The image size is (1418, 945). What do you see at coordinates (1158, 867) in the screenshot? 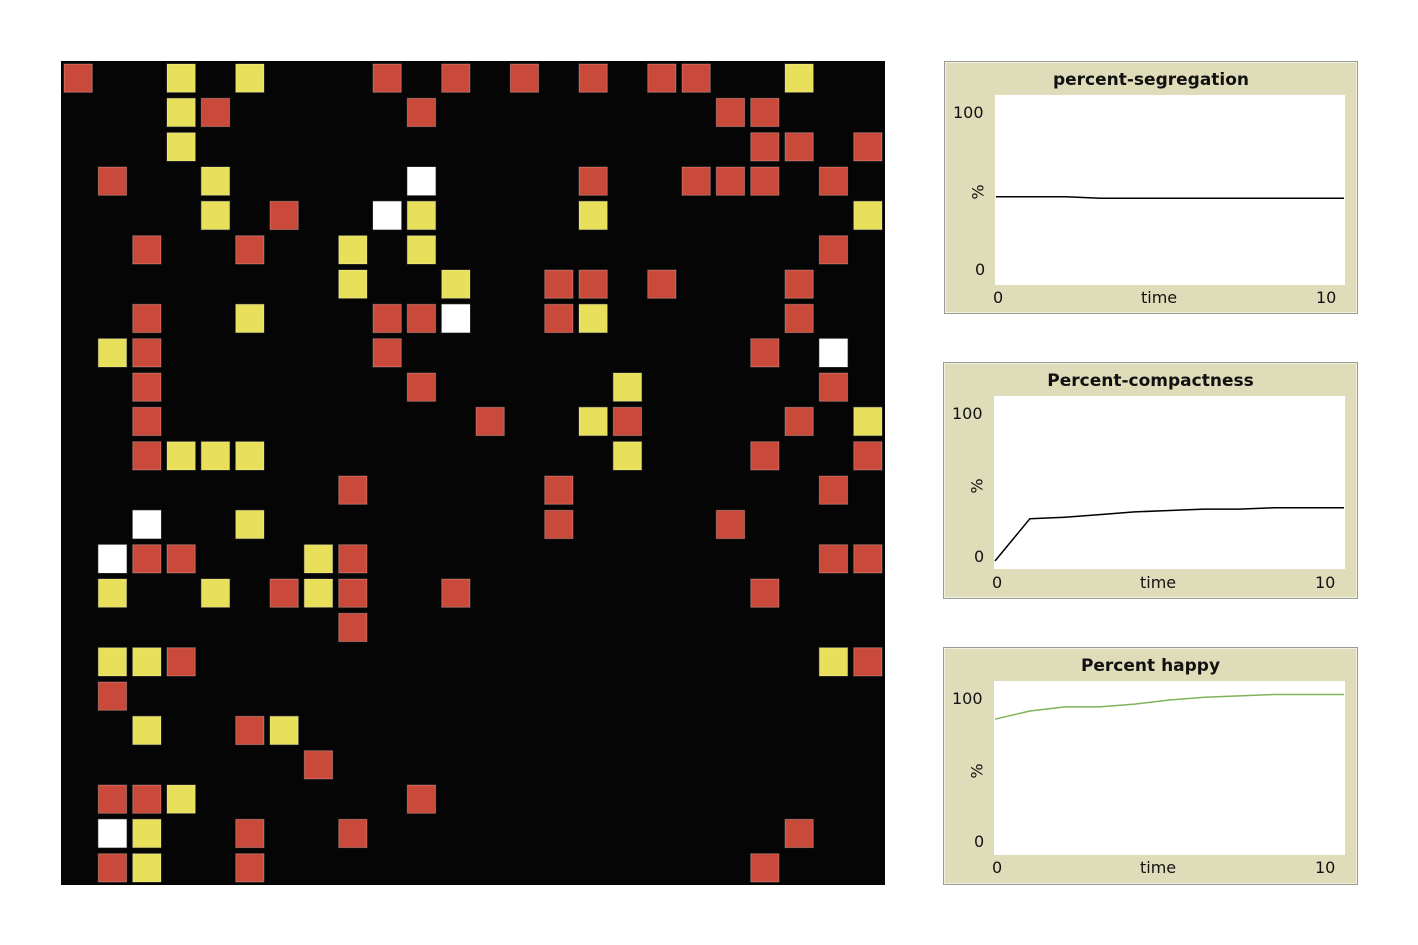
I see `x-axis-label: time` at bounding box center [1158, 867].